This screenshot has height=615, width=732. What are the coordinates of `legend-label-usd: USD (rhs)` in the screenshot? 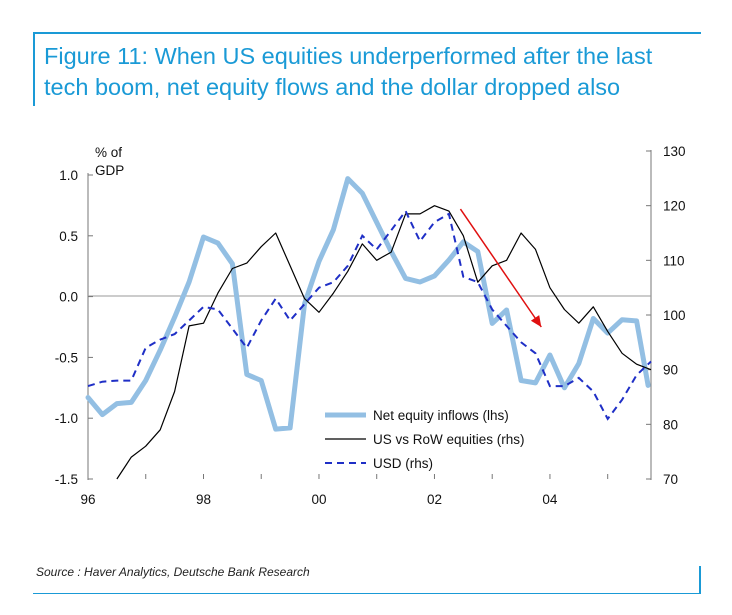 It's located at (403, 463).